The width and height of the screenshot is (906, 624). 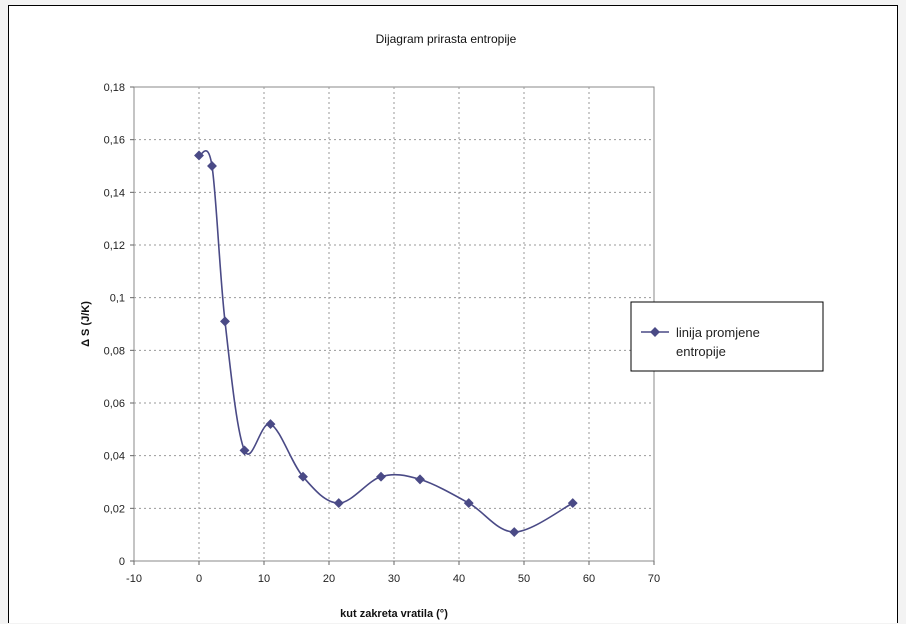 I want to click on y-tick-label: 0,08, so click(x=114, y=351).